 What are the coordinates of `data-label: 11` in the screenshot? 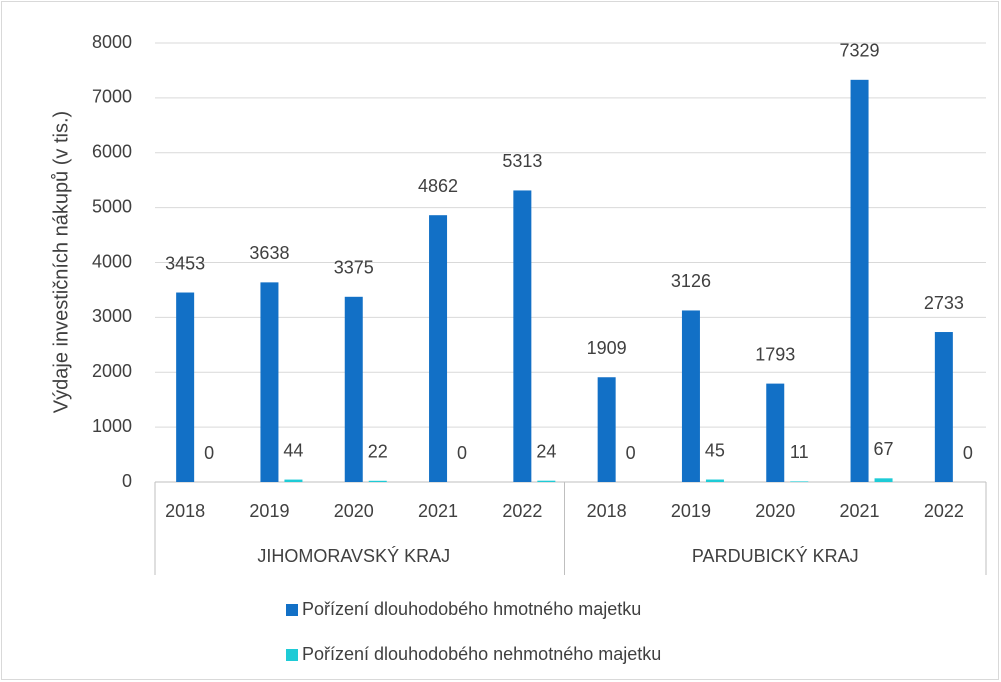 It's located at (799, 452).